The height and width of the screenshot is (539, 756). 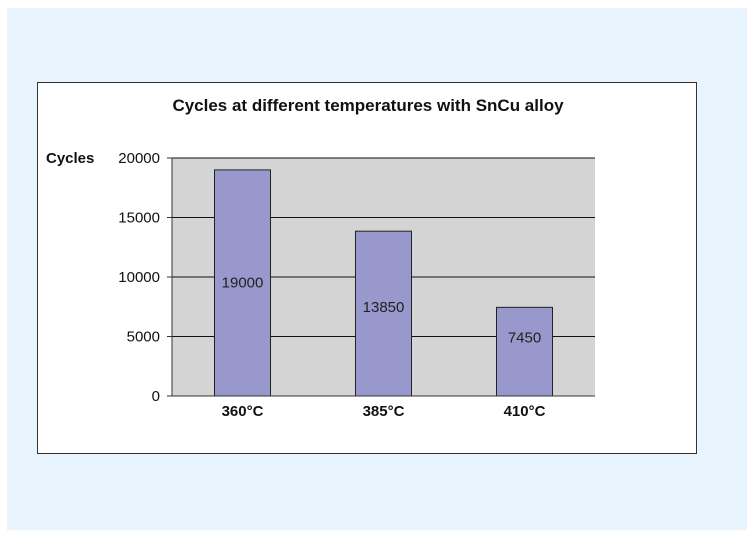 I want to click on x-tick-label: 360°C, so click(x=243, y=411).